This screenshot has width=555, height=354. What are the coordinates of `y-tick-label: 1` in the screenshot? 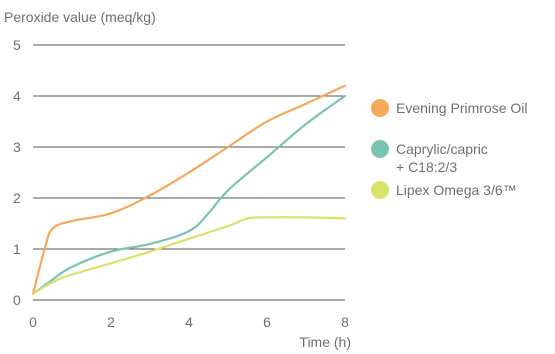 It's located at (17, 249).